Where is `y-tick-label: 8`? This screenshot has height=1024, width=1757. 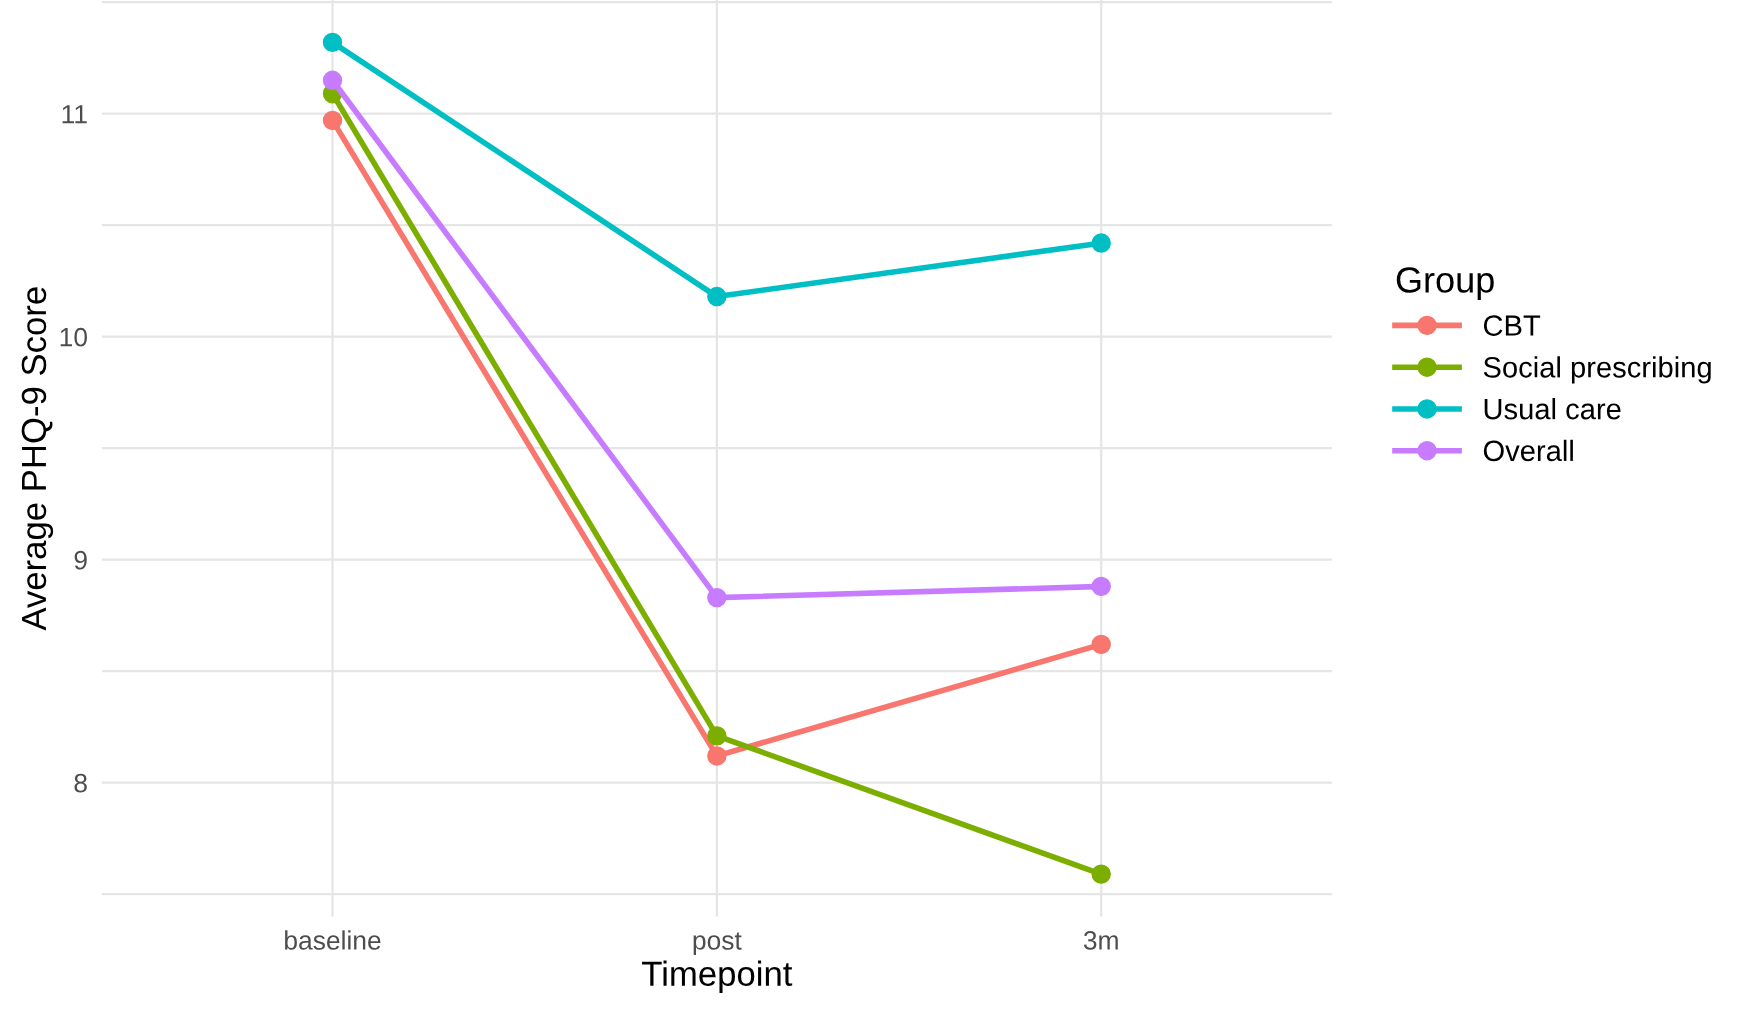 y-tick-label: 8 is located at coordinates (80, 783).